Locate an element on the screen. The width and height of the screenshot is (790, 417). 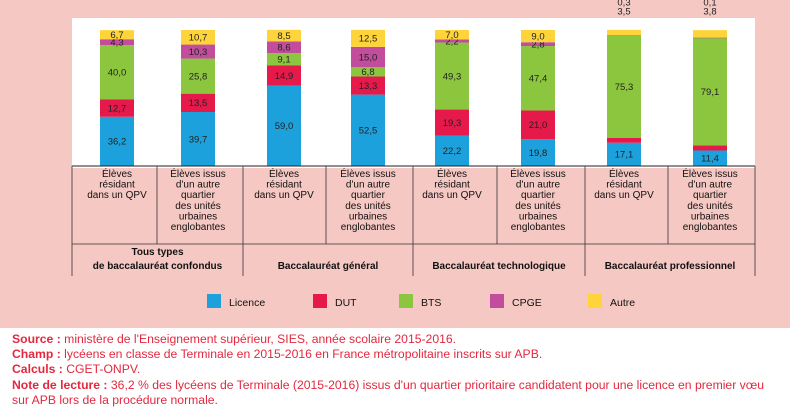
segment-value-label: 8,6 is located at coordinates (283, 48).